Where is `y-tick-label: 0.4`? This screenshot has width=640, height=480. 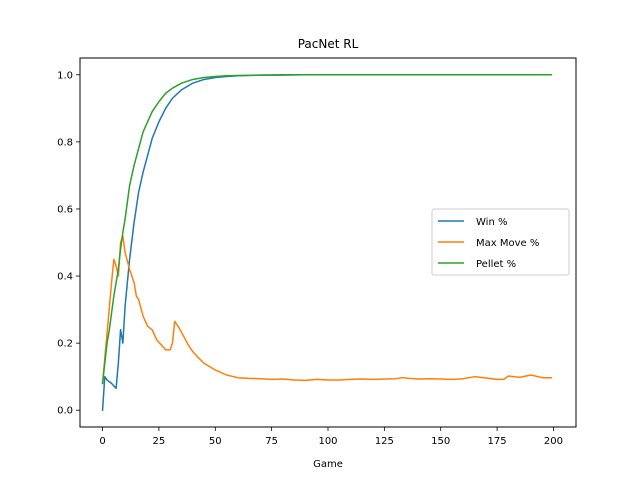 y-tick-label: 0.4 is located at coordinates (65, 277).